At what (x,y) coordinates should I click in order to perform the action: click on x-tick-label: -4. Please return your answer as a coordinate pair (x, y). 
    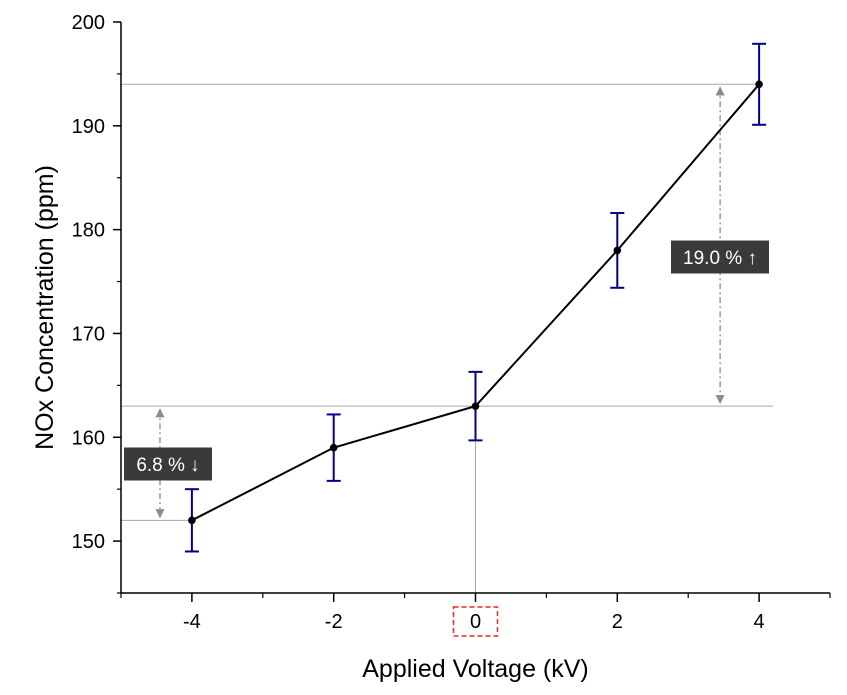
    Looking at the image, I should click on (192, 622).